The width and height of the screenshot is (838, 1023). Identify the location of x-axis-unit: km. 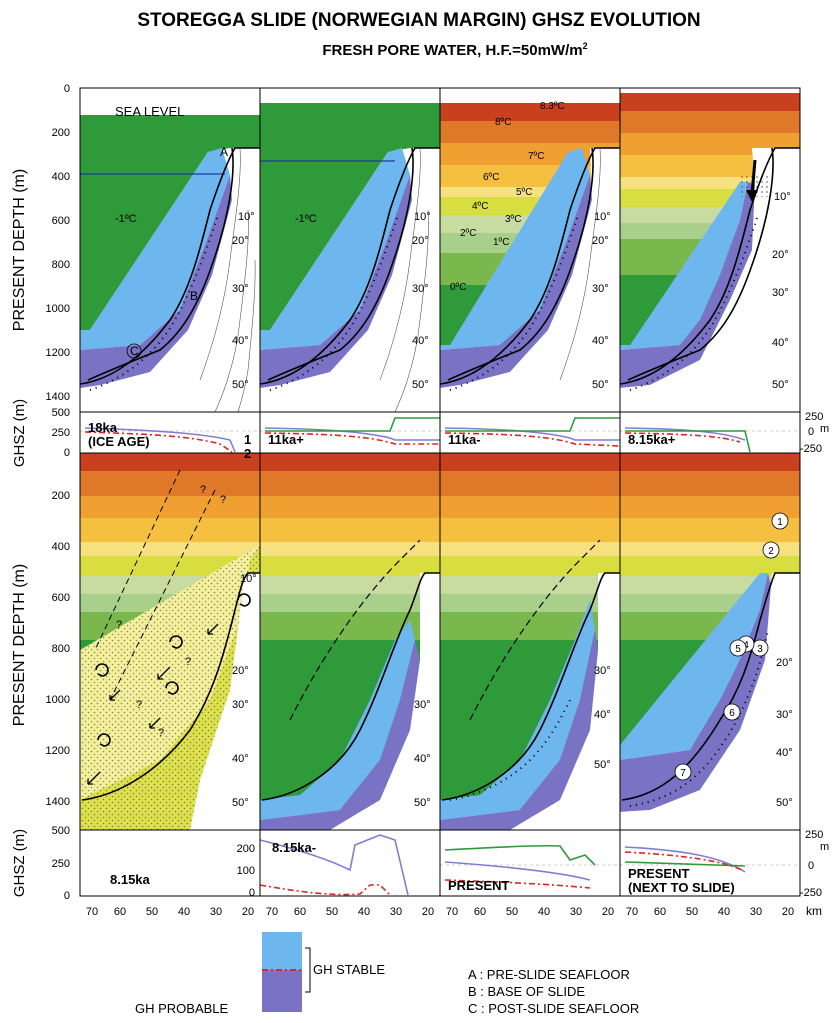
(814, 911).